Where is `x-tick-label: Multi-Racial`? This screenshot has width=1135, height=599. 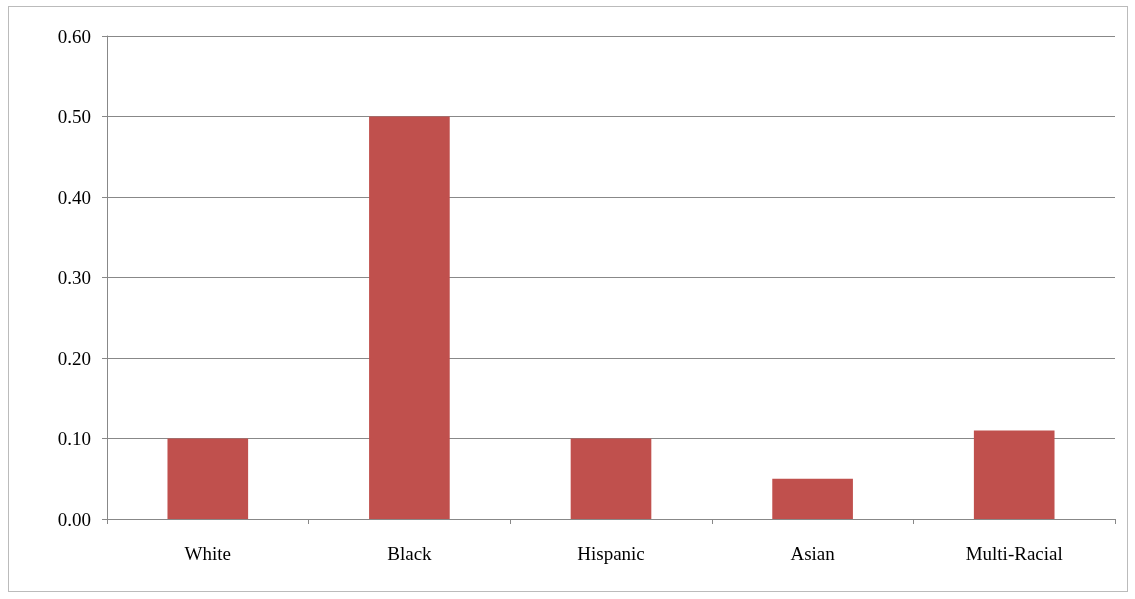
x-tick-label: Multi-Racial is located at coordinates (1014, 553).